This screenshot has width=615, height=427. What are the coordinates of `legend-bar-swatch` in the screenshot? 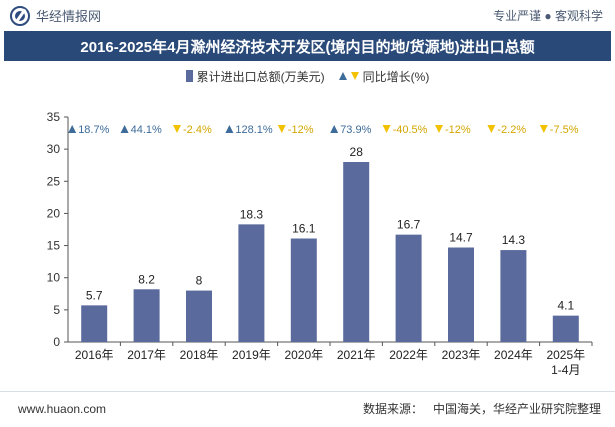 It's located at (189, 76).